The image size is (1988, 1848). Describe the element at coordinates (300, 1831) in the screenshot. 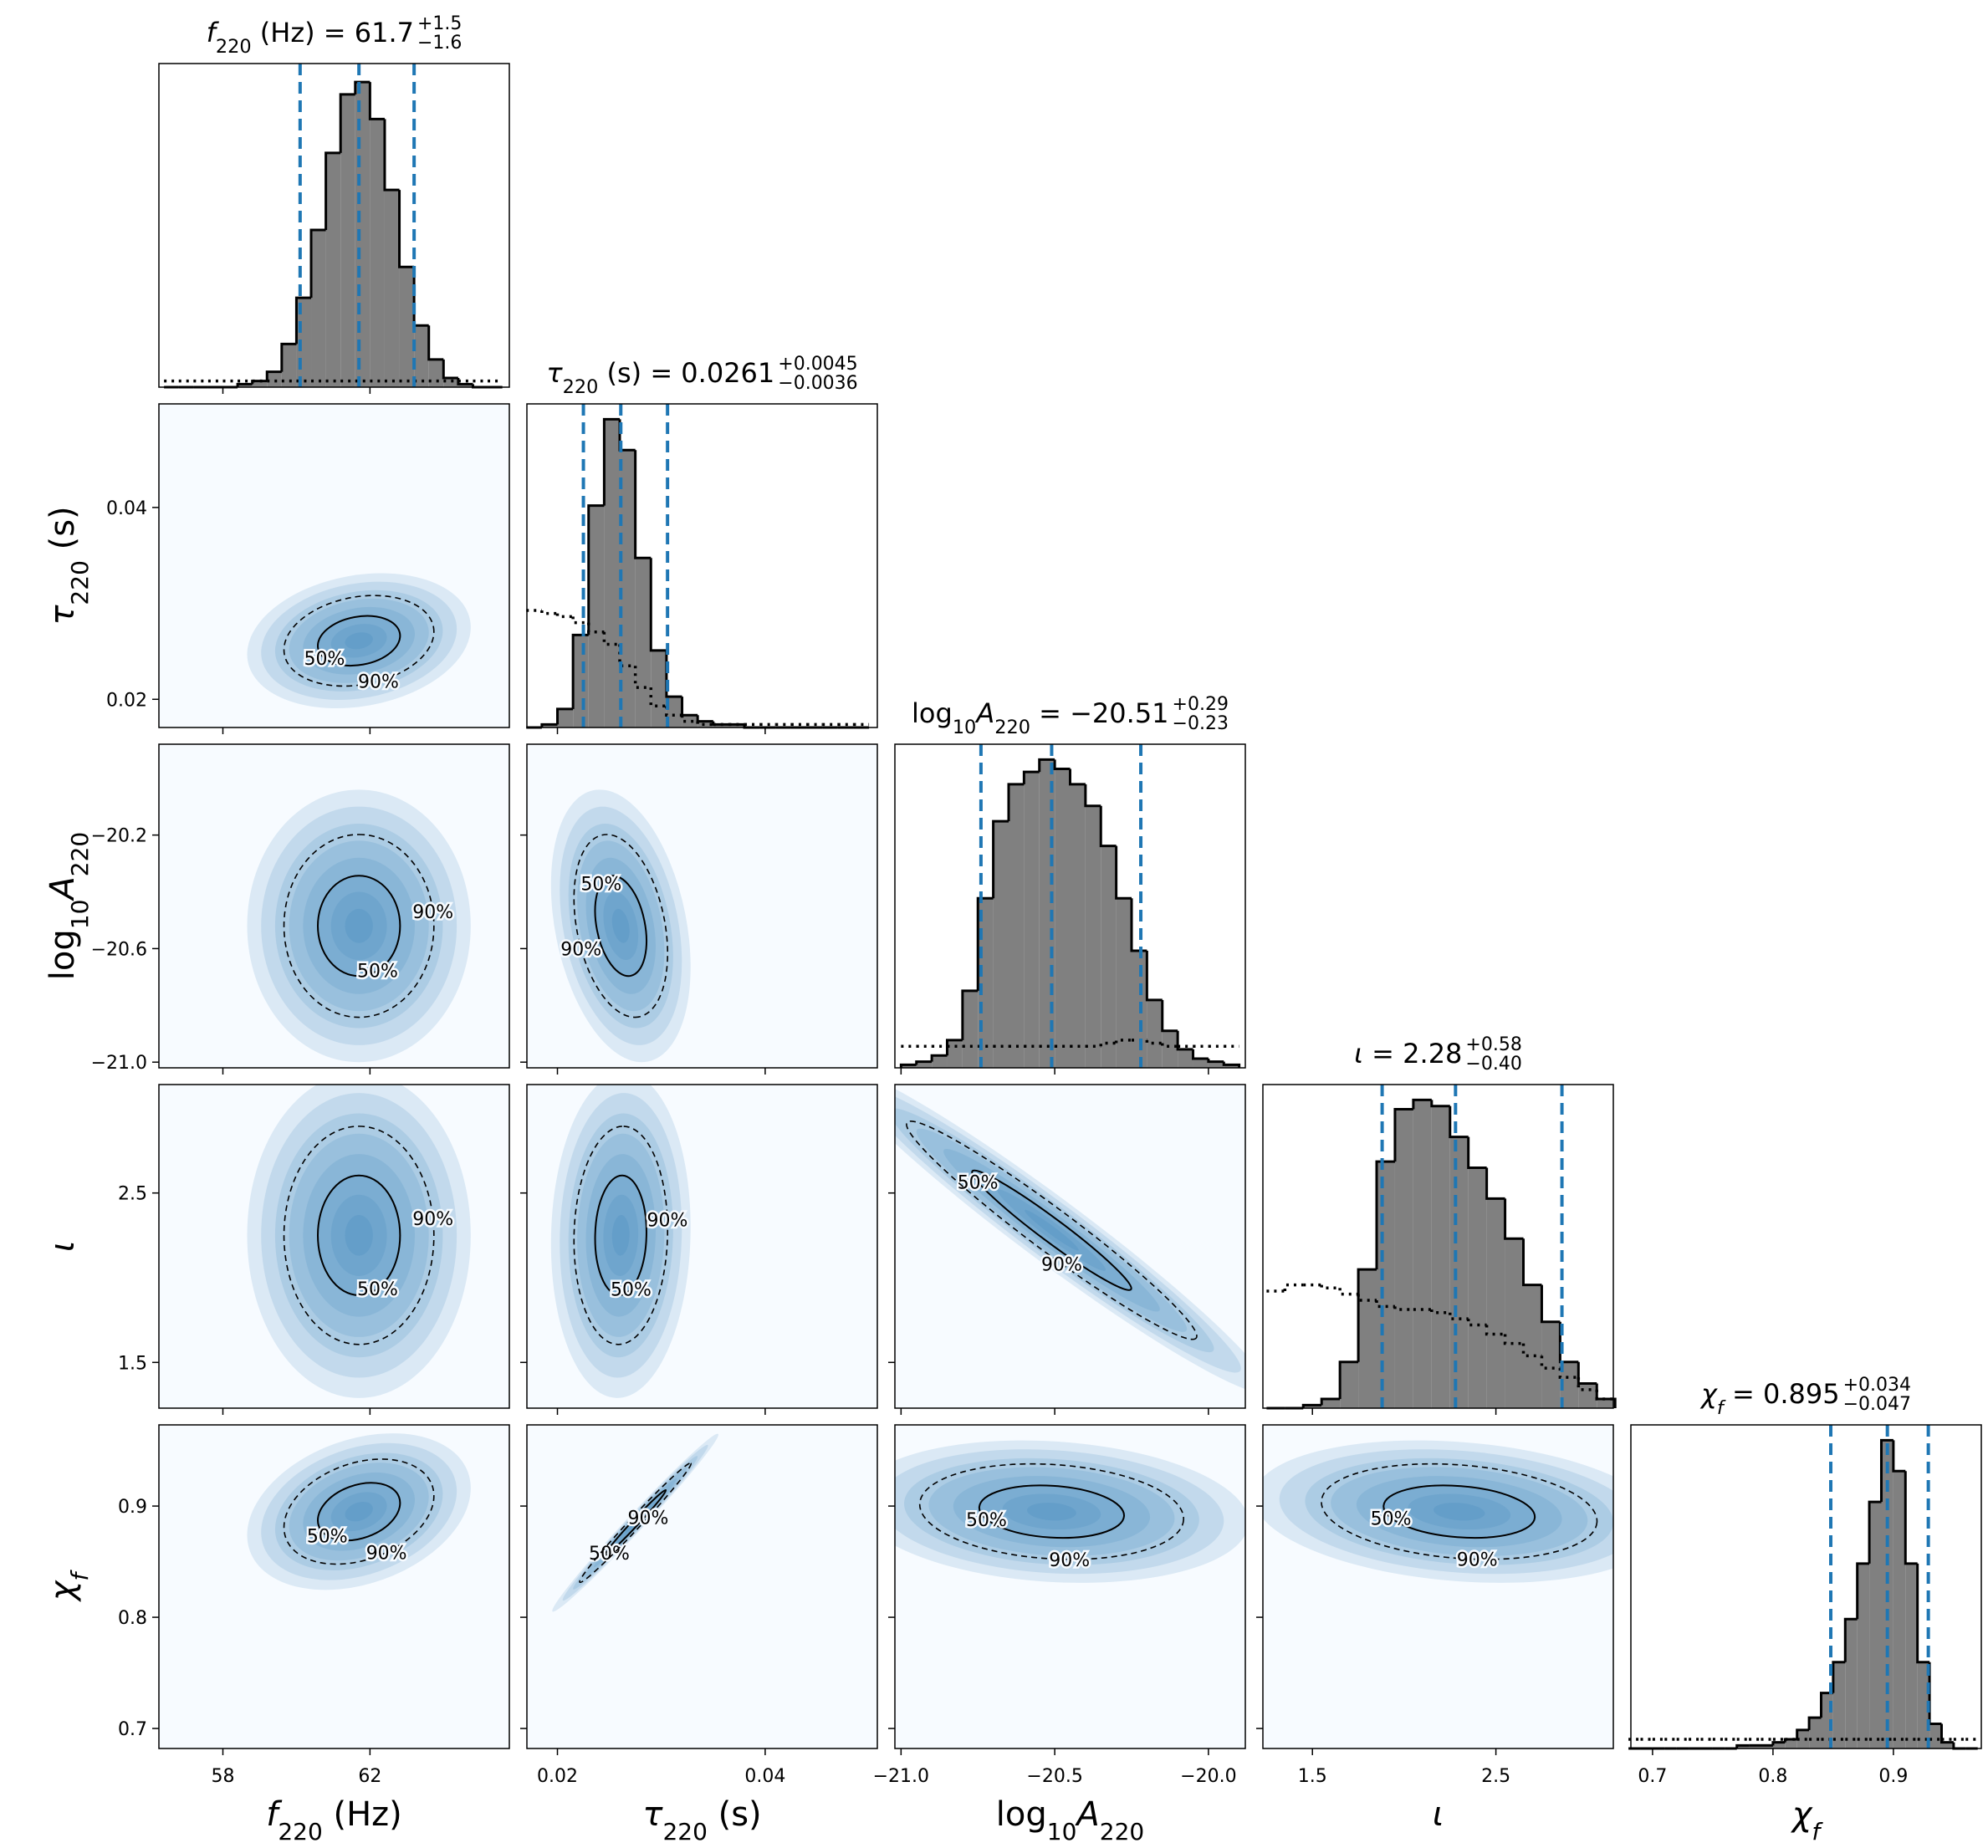

I see `label-part: 220` at that location.